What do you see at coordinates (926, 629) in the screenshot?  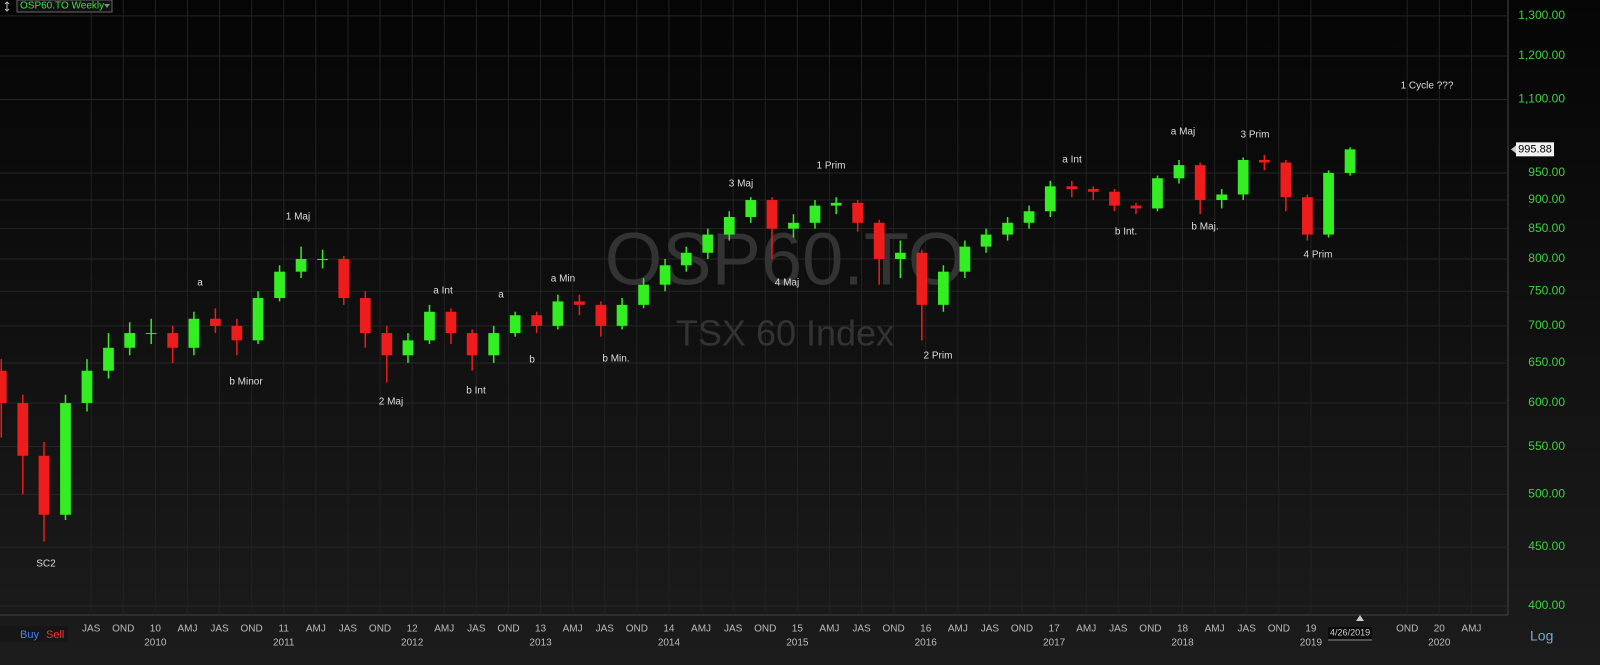 I see `x-tick-label: 16` at bounding box center [926, 629].